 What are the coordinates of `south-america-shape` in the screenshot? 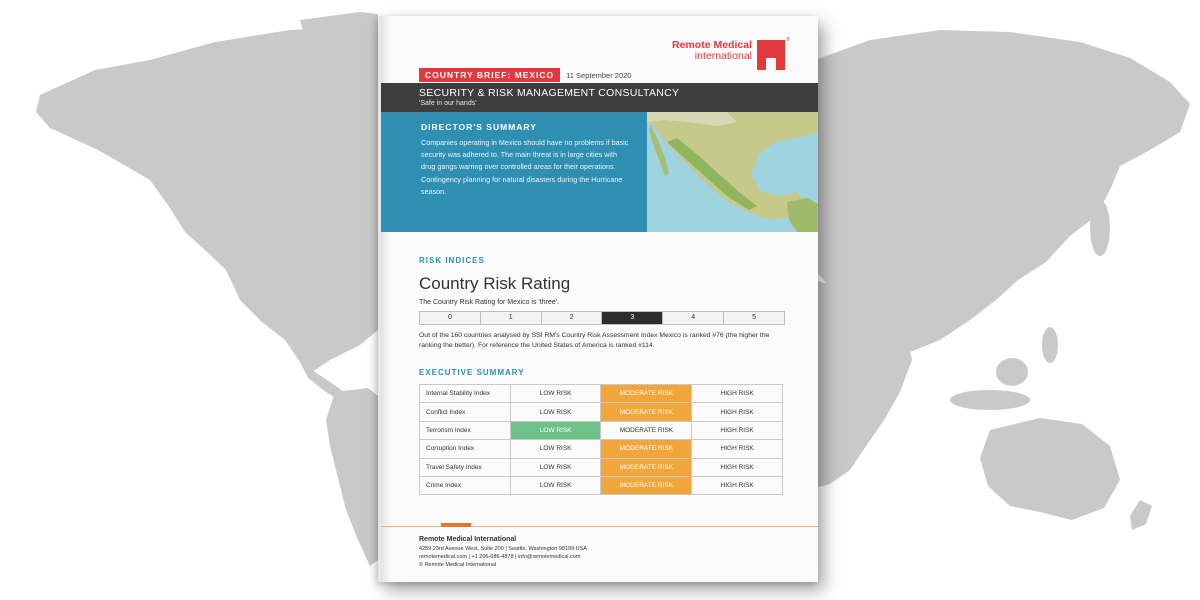 It's located at (352, 477).